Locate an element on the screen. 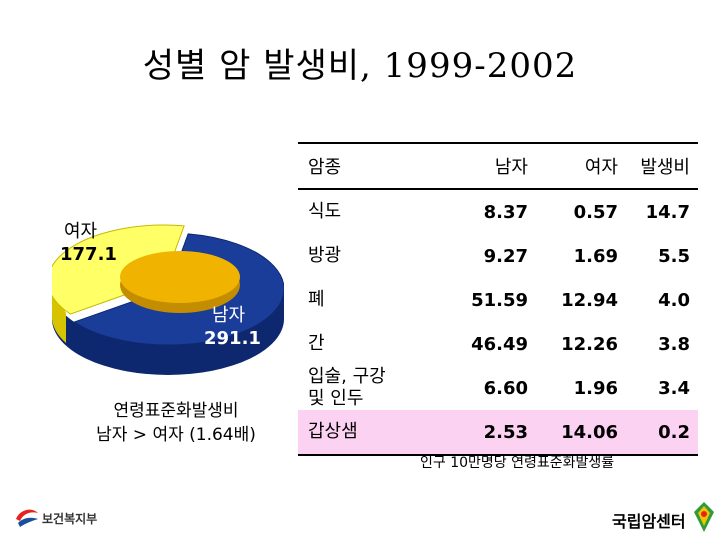  female-value: 177.1 is located at coordinates (88, 254).